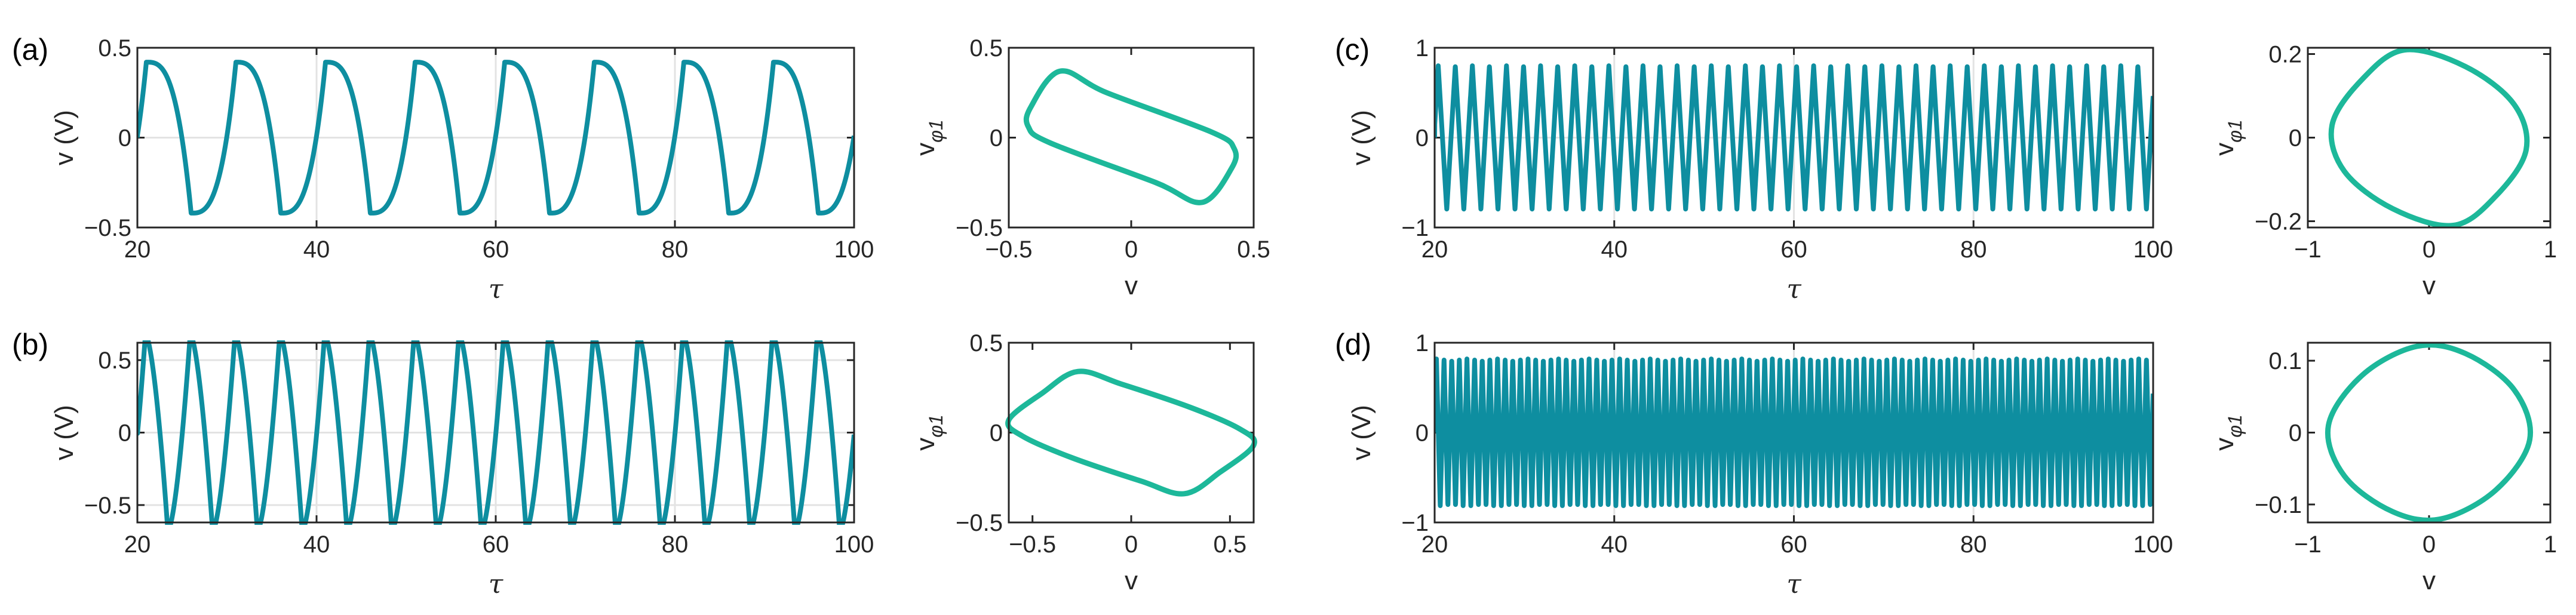  Describe the element at coordinates (2308, 544) in the screenshot. I see `x-tick-label: −1` at that location.